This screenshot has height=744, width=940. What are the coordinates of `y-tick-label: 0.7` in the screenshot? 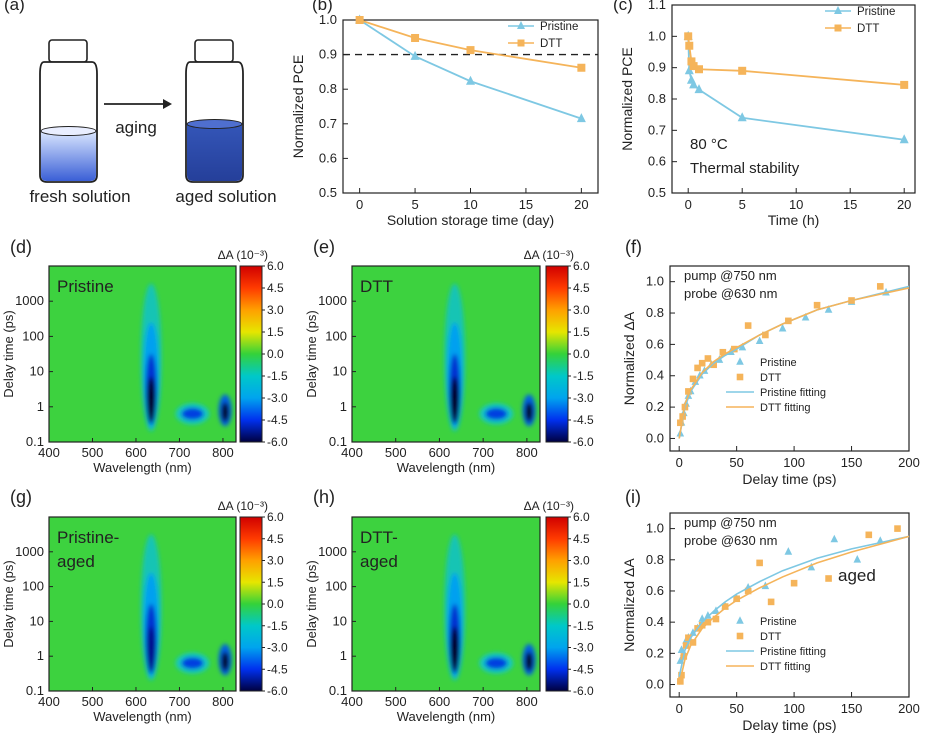 It's located at (328, 123).